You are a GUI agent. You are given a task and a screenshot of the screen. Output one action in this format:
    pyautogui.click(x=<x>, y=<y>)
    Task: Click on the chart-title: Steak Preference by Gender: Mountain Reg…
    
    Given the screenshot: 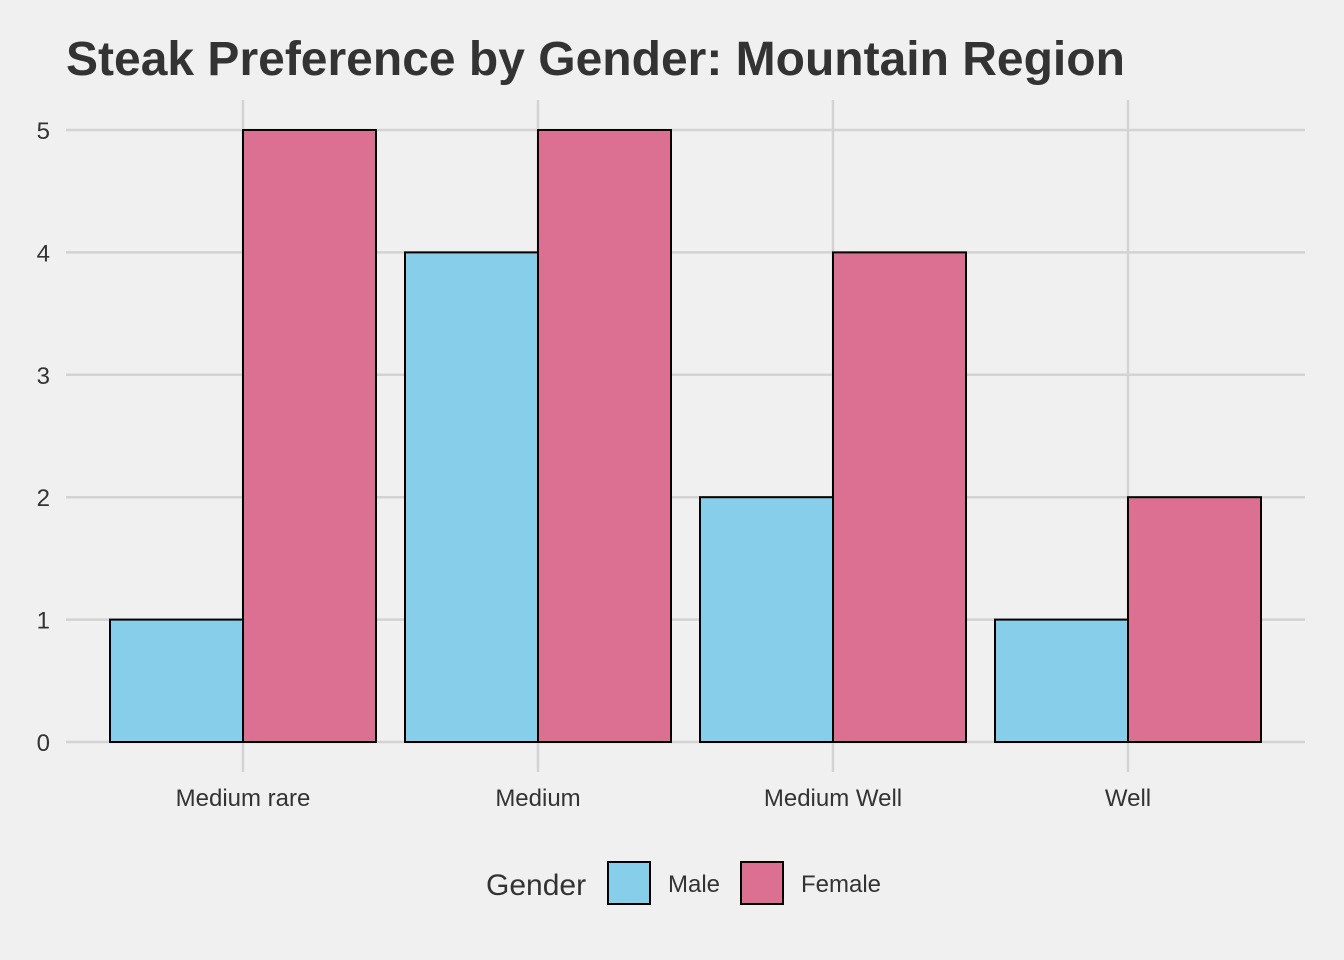 What is the action you would take?
    pyautogui.click(x=595, y=59)
    